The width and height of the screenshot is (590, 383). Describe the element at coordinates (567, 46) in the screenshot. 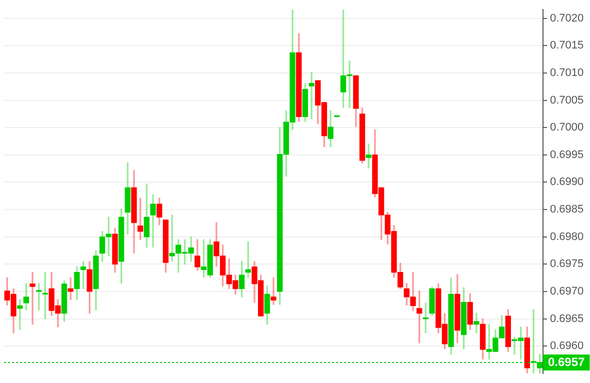

I see `y-tick-label: 0.7015` at that location.